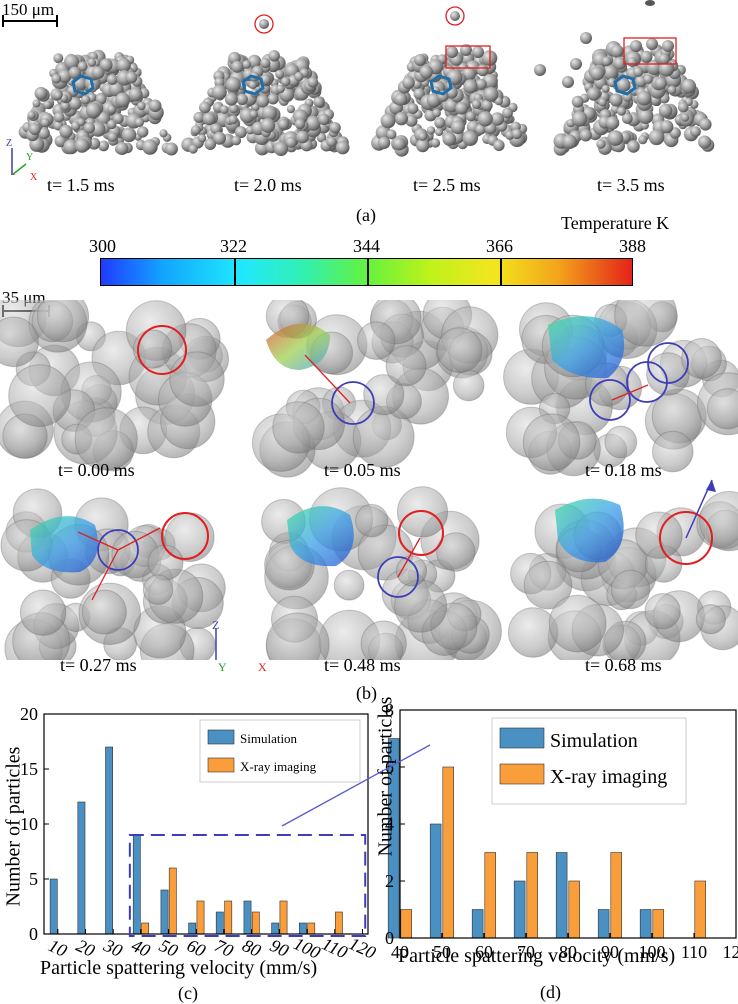 The height and width of the screenshot is (1004, 738). Describe the element at coordinates (499, 246) in the screenshot. I see `colorbar-tick-366: 366` at that location.